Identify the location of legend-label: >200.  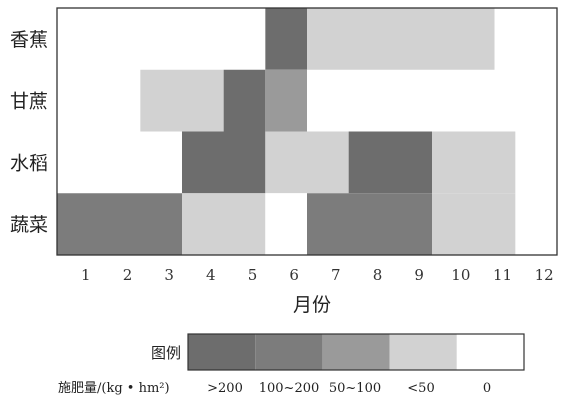
(225, 388).